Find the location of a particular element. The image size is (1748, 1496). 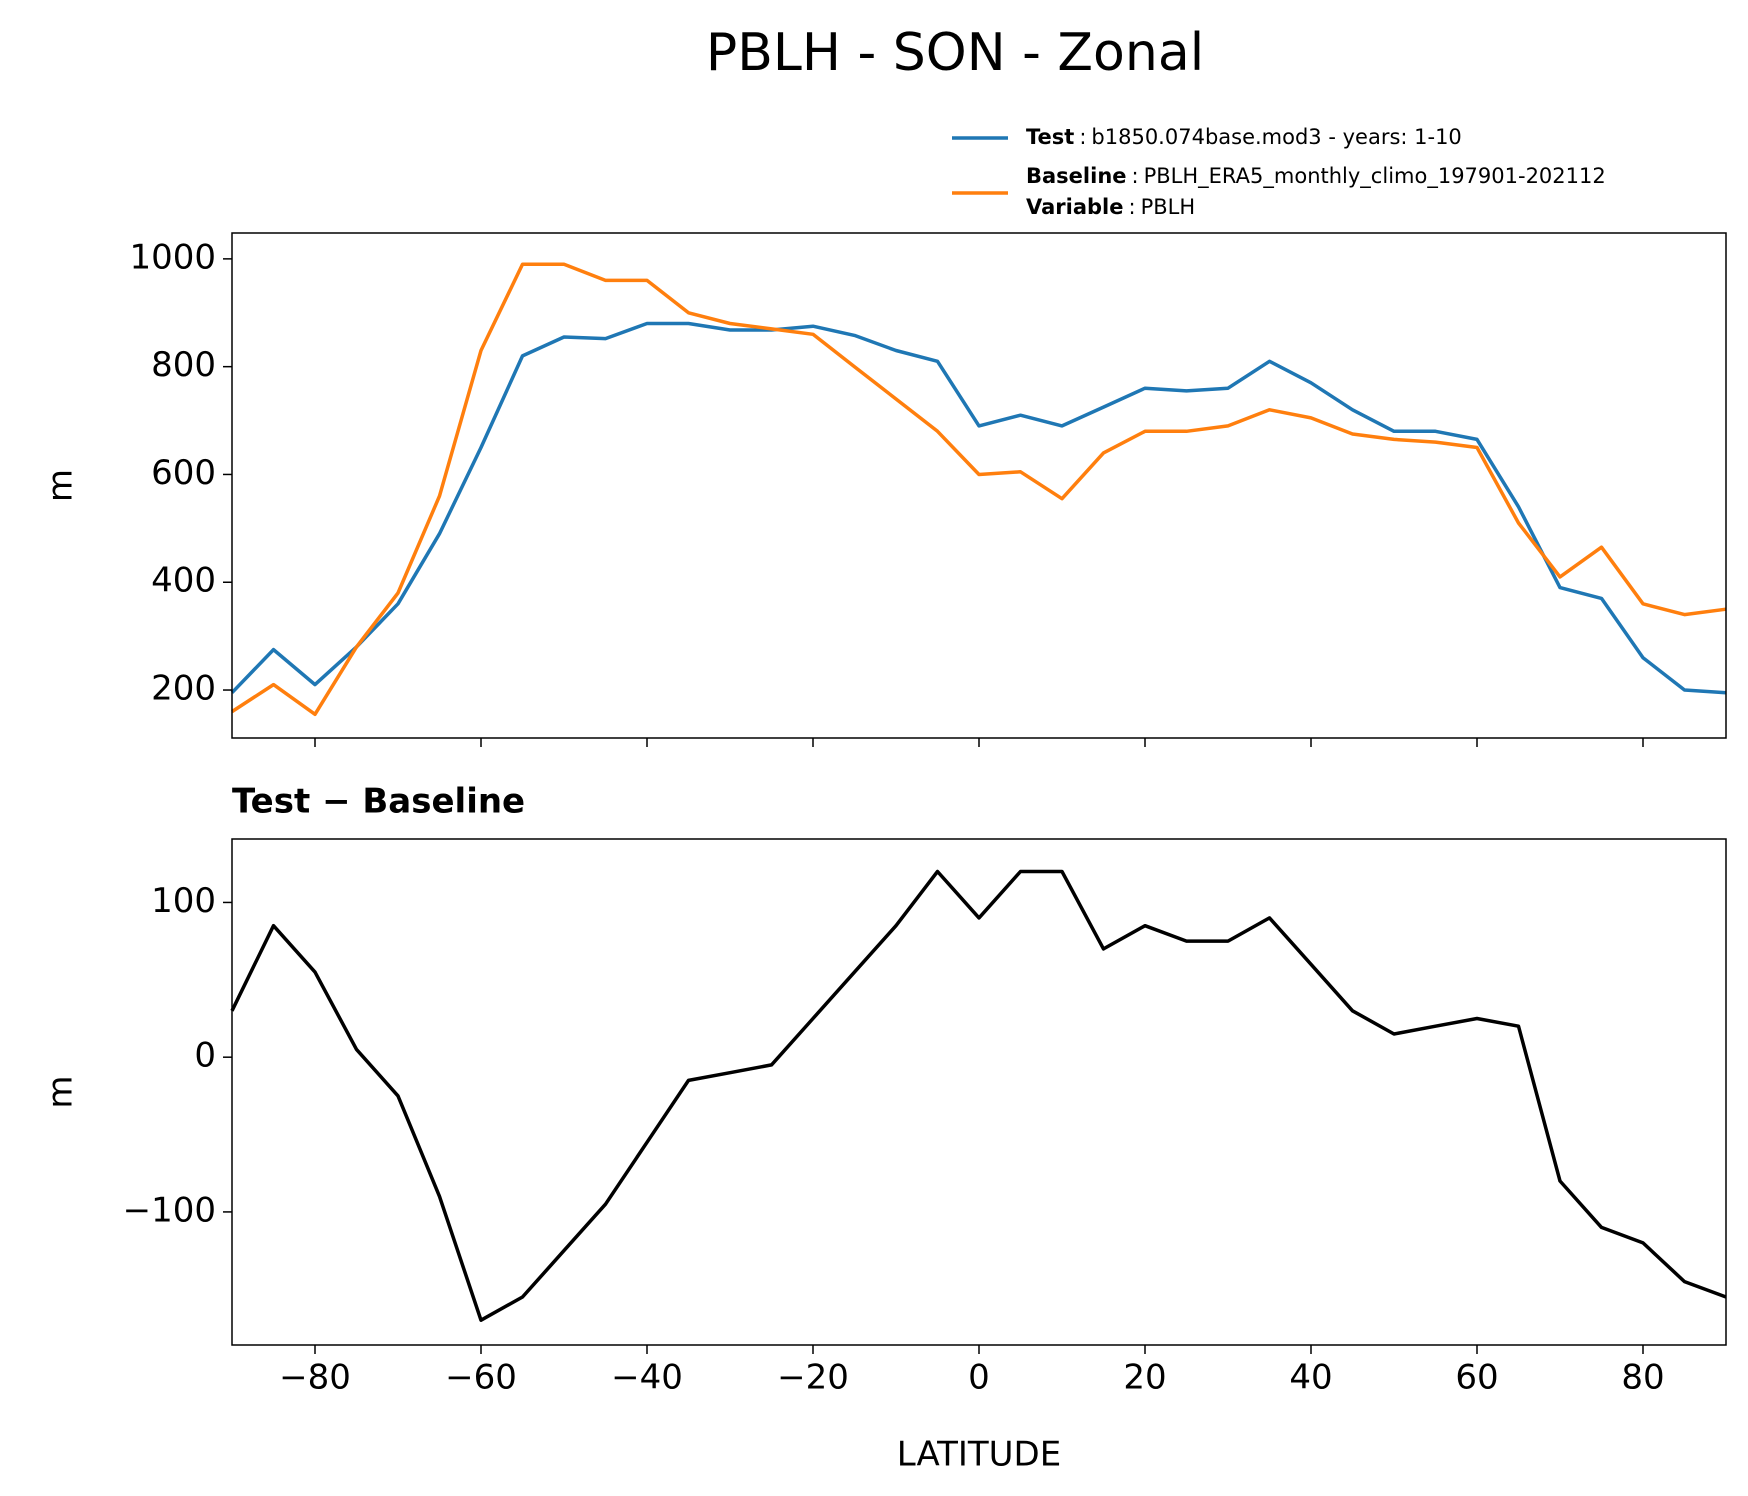

x-tick-label: −40 is located at coordinates (647, 1378).